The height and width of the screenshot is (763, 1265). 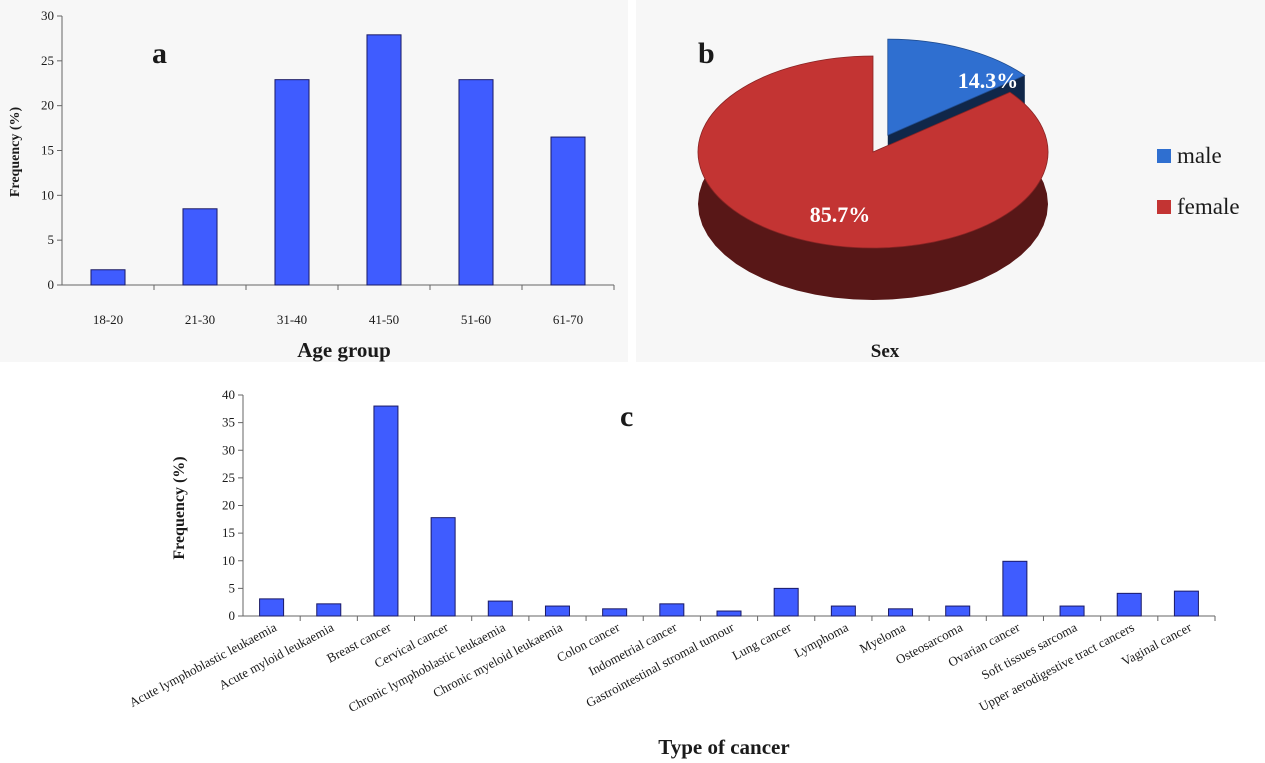 I want to click on x-tick-label: 61-70, so click(x=568, y=319).